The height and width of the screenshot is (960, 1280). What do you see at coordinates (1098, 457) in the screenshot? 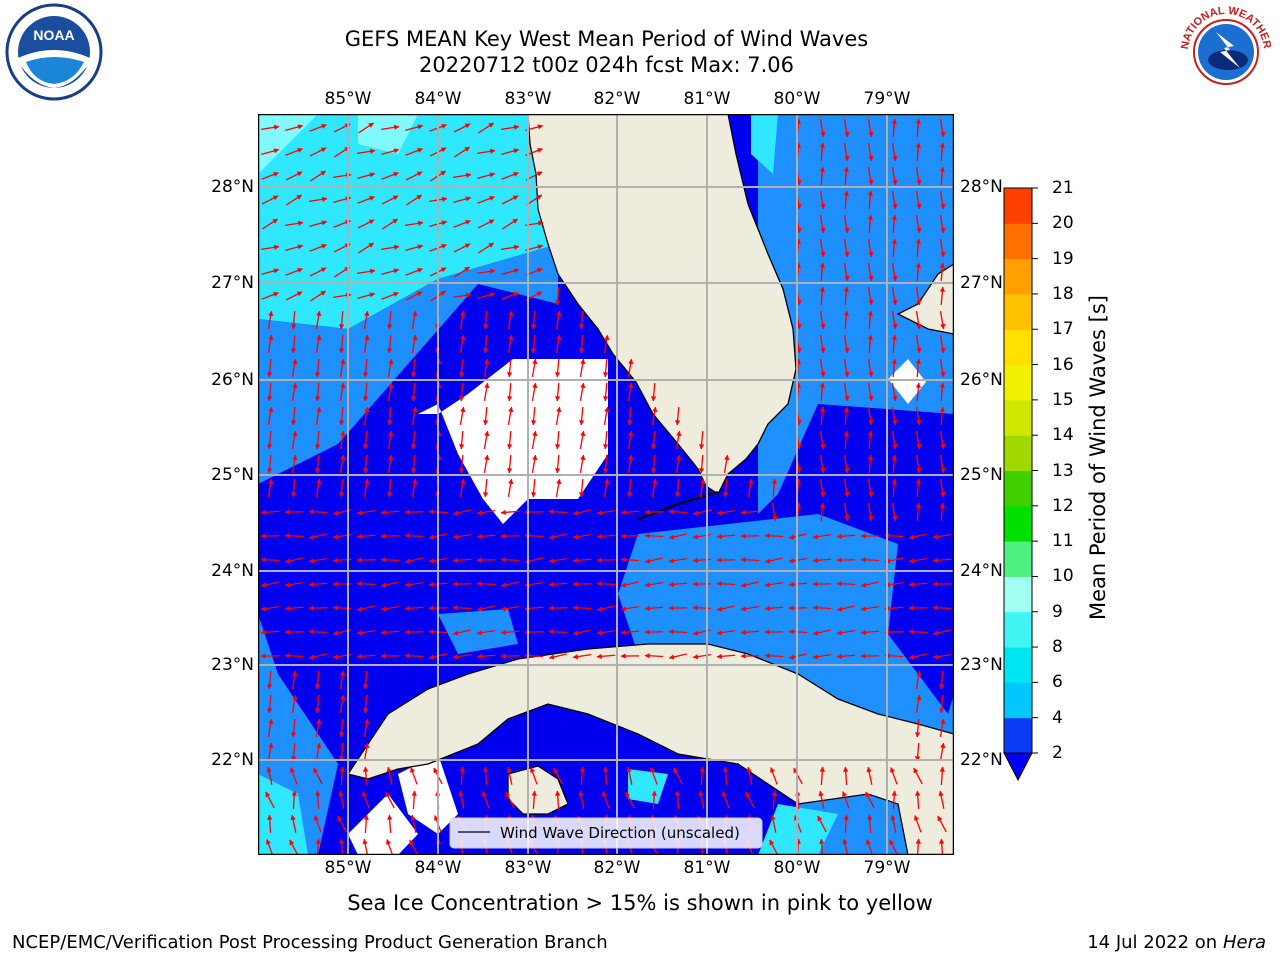
I see `colorbar-label: Mean Period of Wind Waves [s]` at bounding box center [1098, 457].